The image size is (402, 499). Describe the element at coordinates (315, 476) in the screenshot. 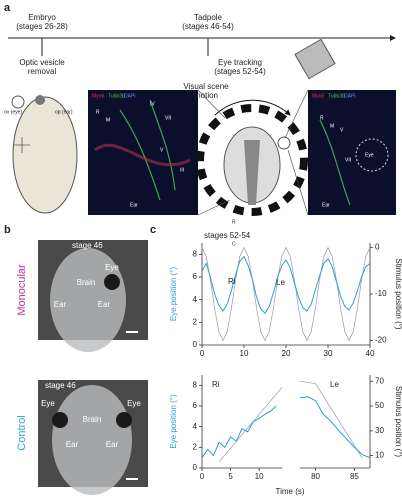

I see `x-tick-label: 80` at that location.